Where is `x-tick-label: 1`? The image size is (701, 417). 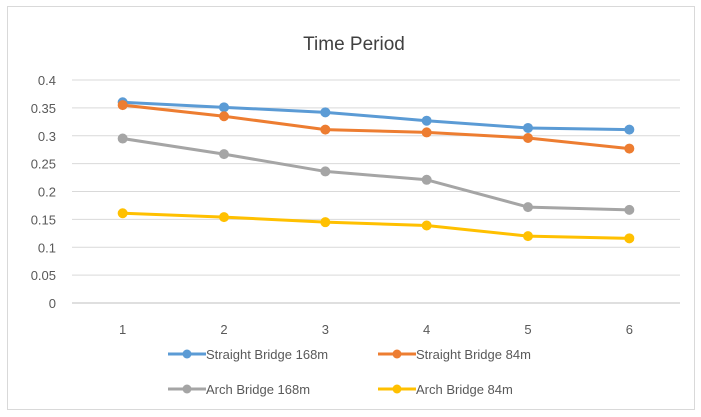
x-tick-label: 1 is located at coordinates (122, 329).